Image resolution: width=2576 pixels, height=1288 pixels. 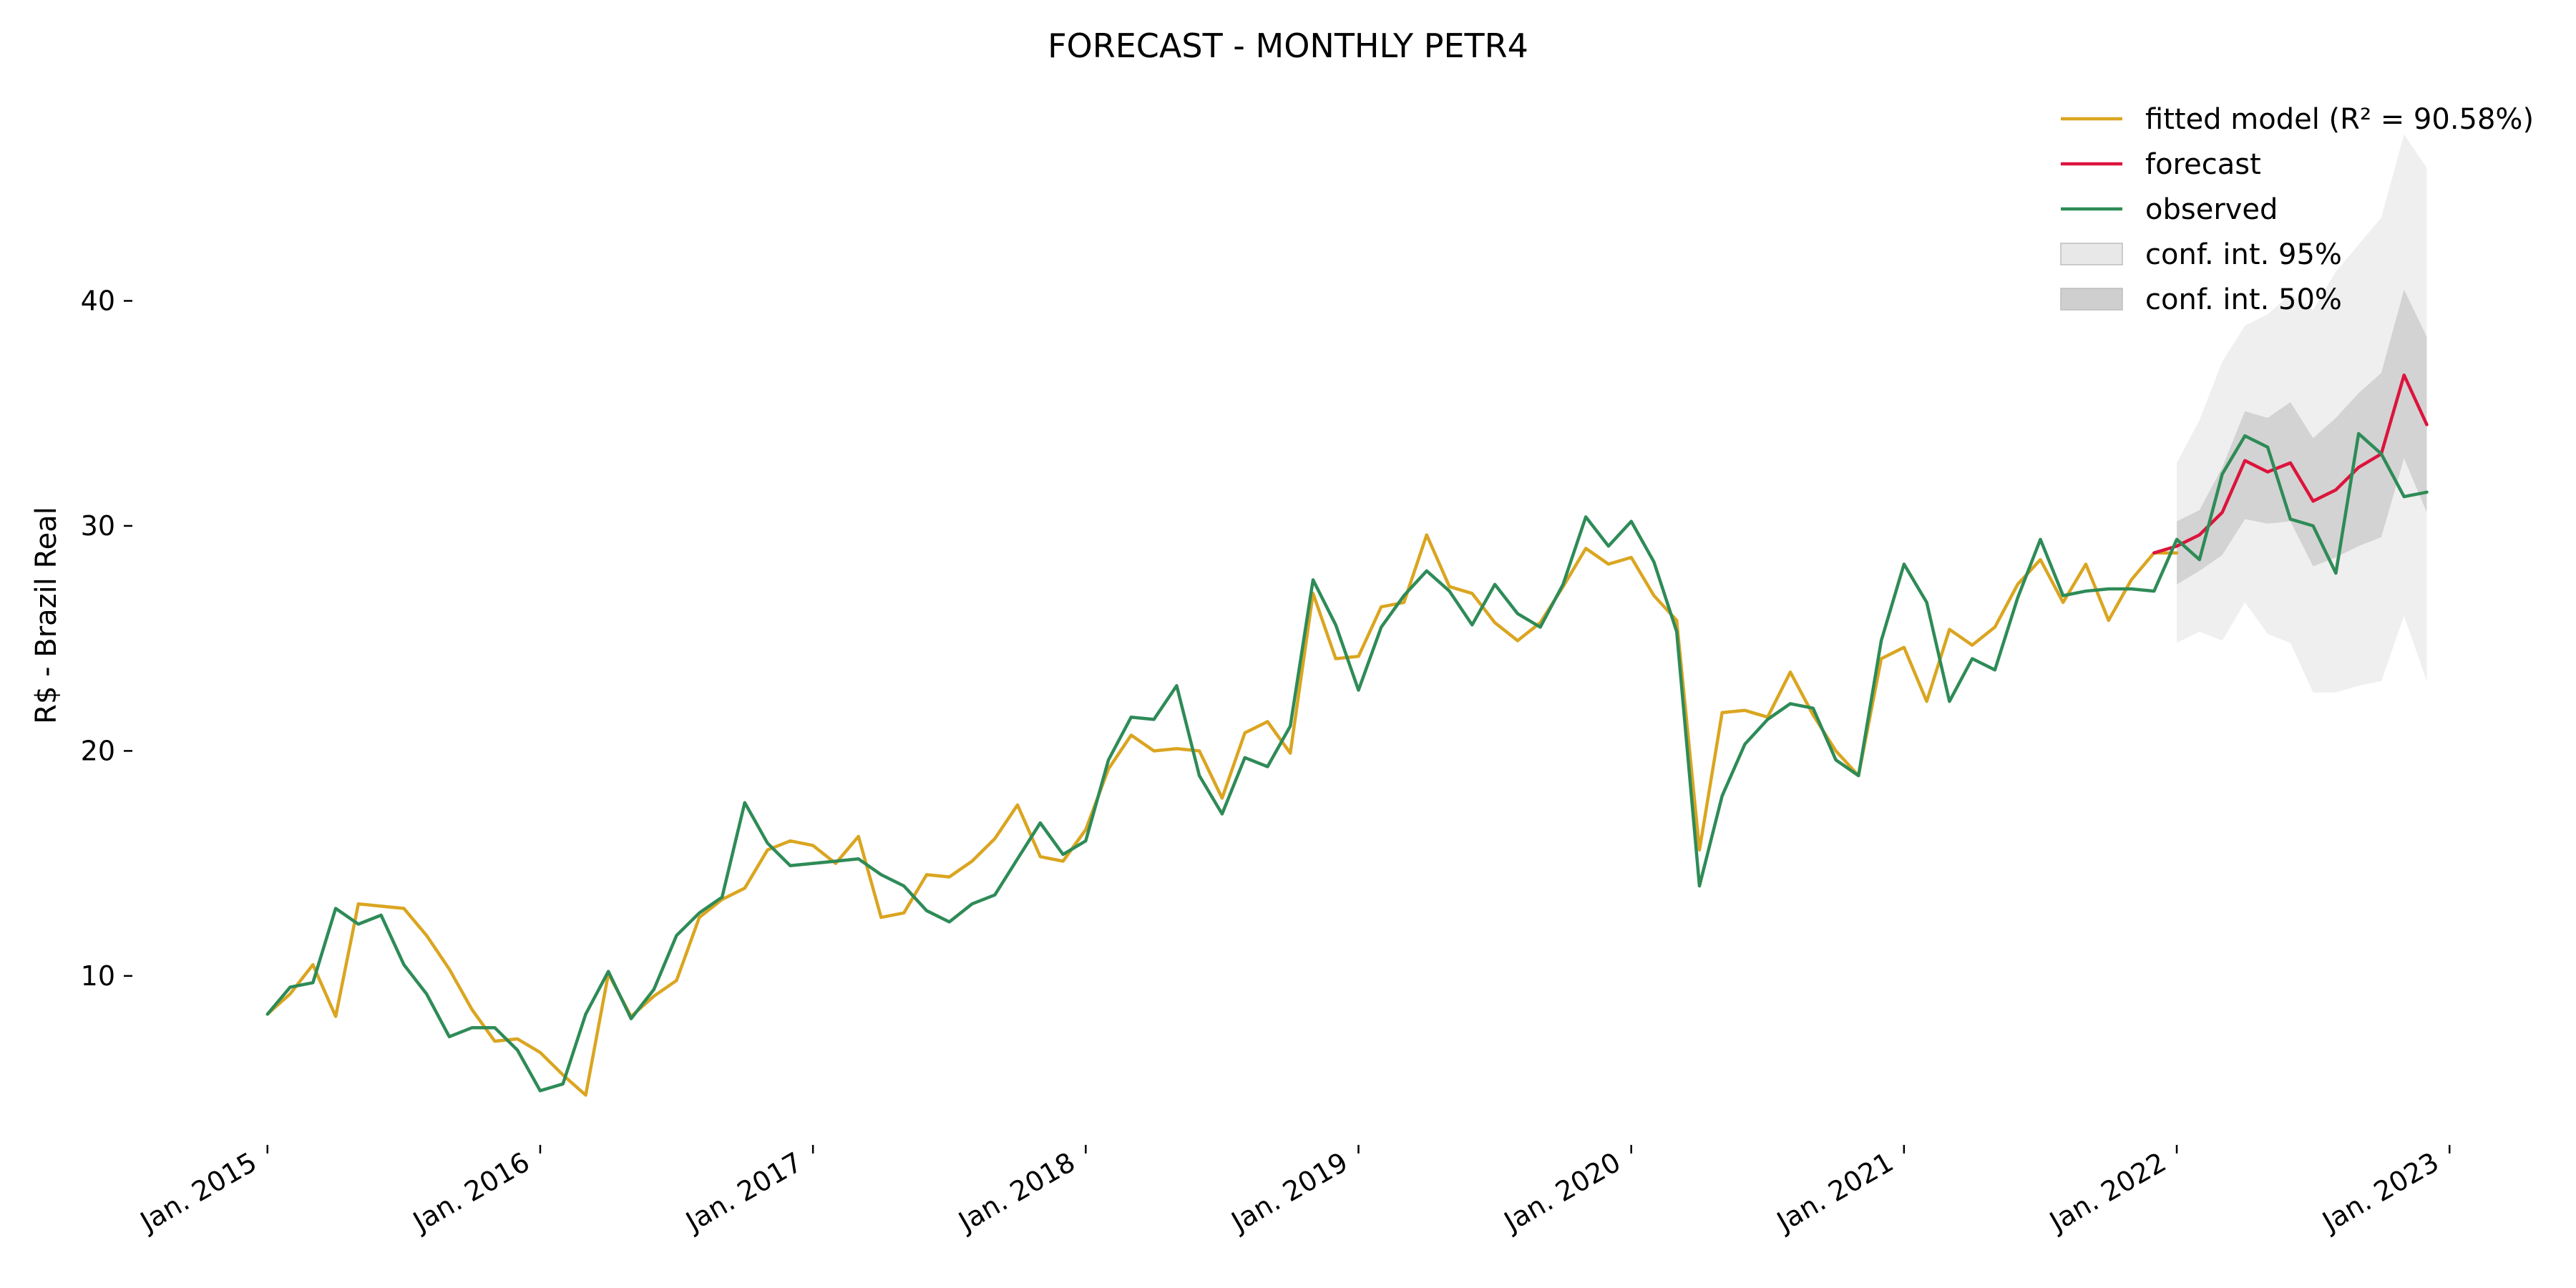 What do you see at coordinates (98, 976) in the screenshot?
I see `y-tick-label: 10` at bounding box center [98, 976].